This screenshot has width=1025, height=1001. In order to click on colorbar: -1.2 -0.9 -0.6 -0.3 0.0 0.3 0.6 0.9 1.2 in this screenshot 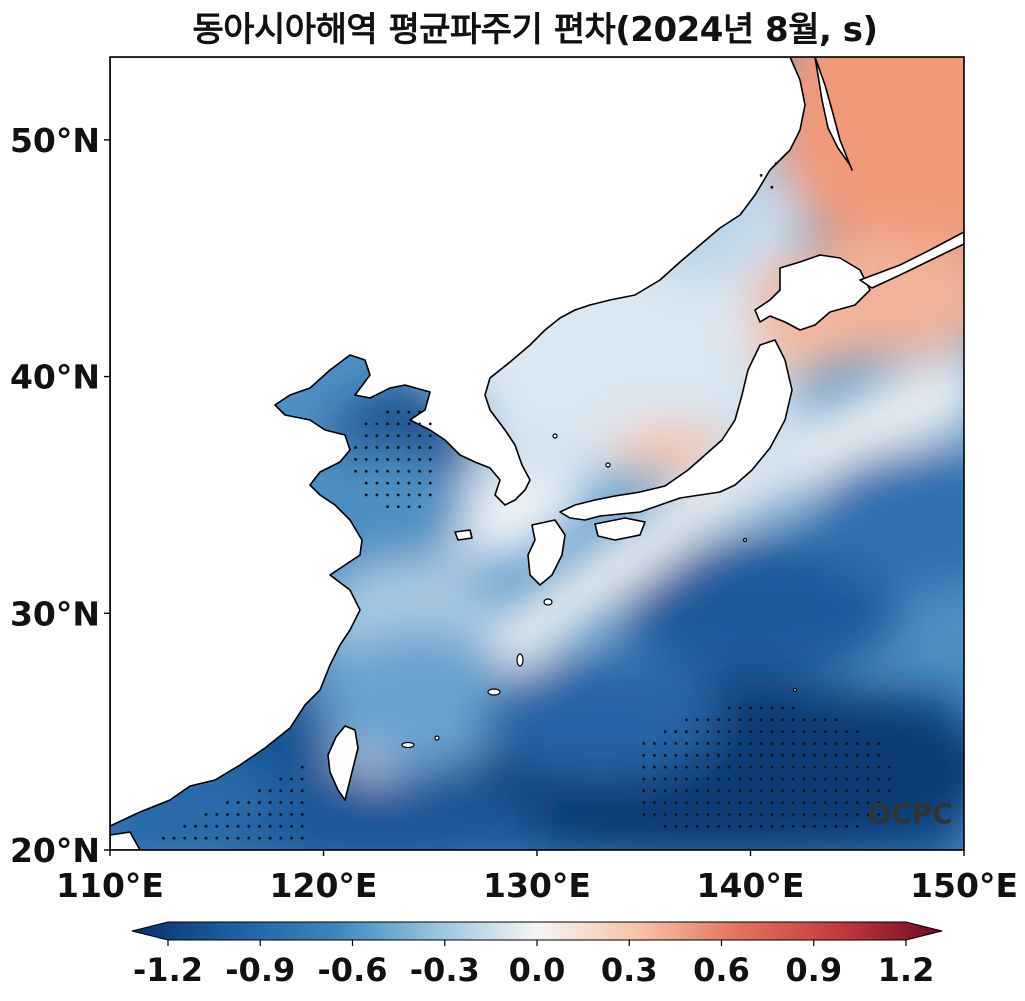, I will do `click(537, 955)`.